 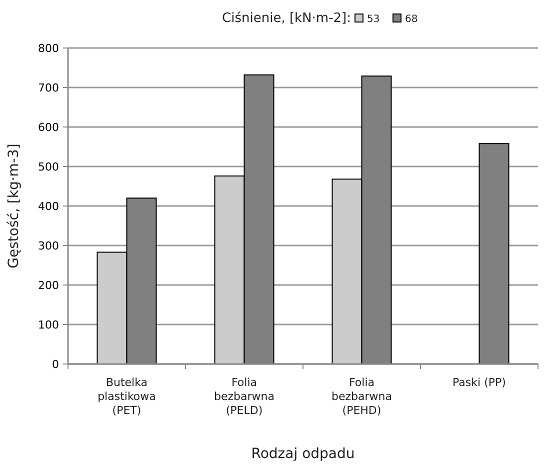 What do you see at coordinates (362, 396) in the screenshot?
I see `x-tick-label: Folia bezbarwna (PEHD)` at bounding box center [362, 396].